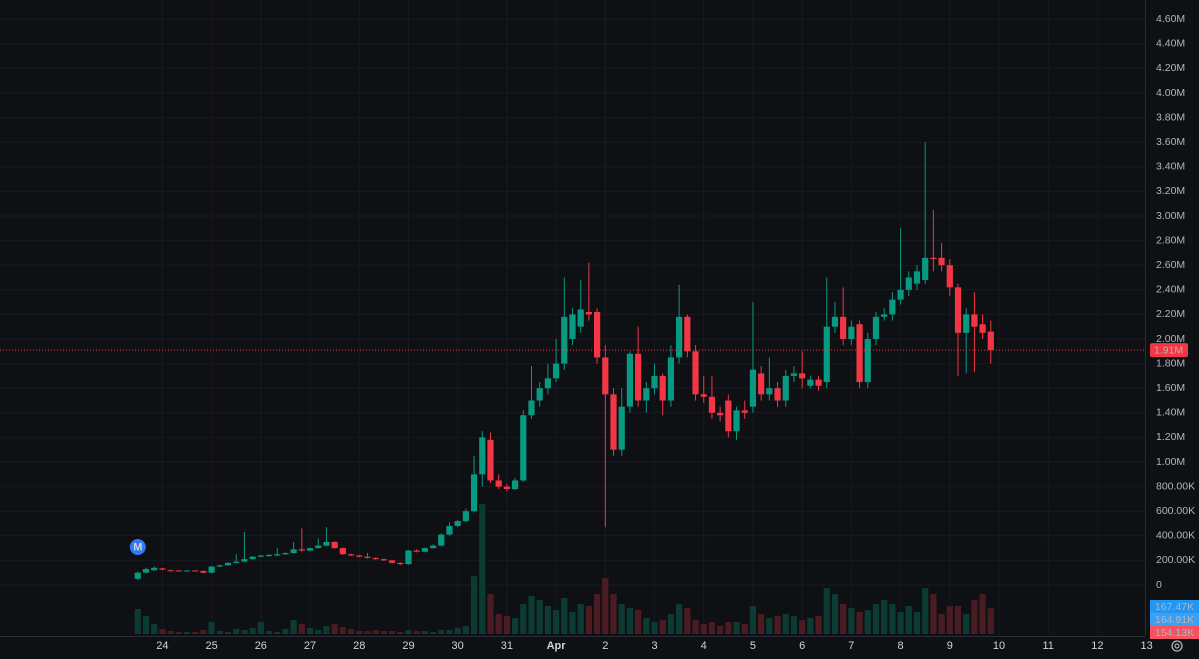 This screenshot has width=1199, height=659. Describe the element at coordinates (564, 569) in the screenshot. I see `volume-pane` at that location.